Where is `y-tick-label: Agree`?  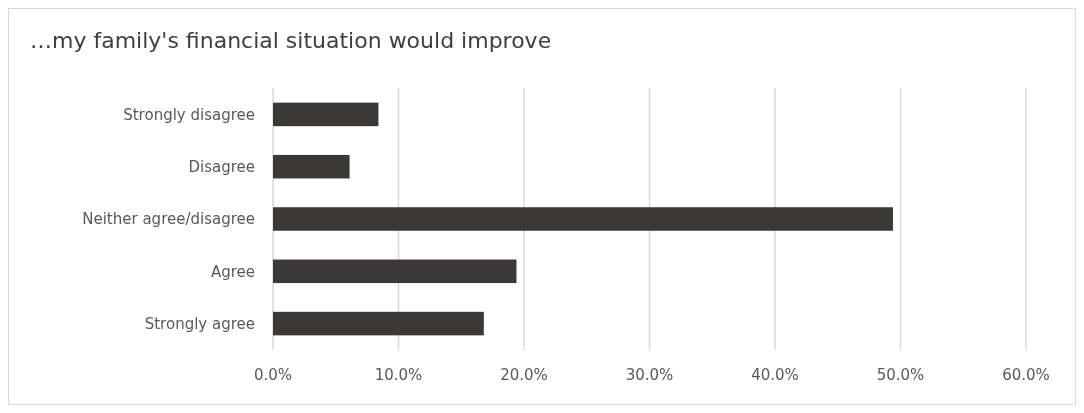
y-tick-label: Agree is located at coordinates (232, 271).